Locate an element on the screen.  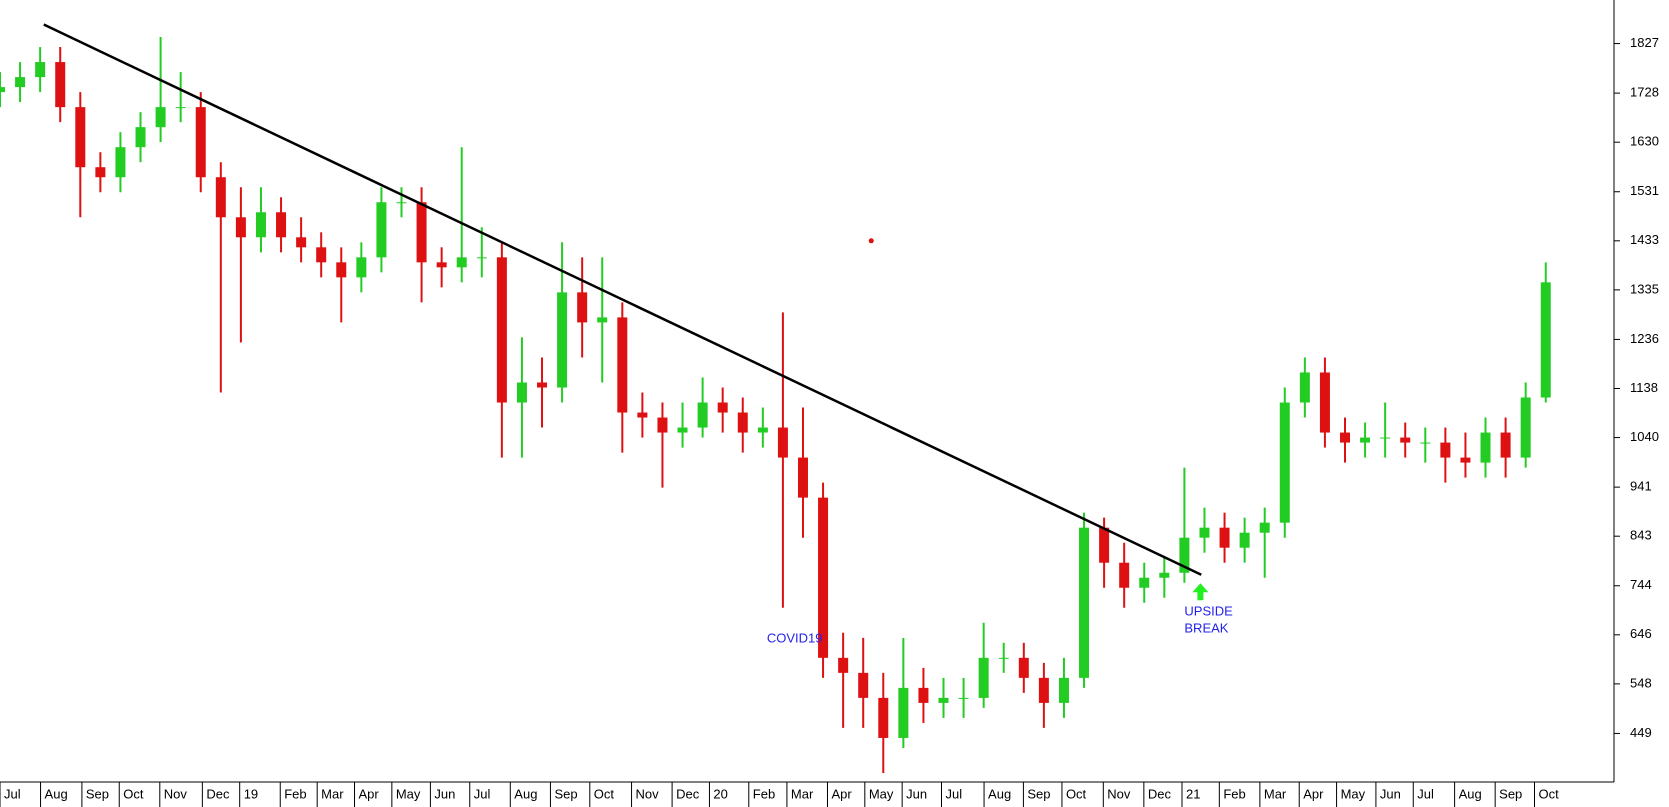
x-tick-label: Aug is located at coordinates (525, 793).